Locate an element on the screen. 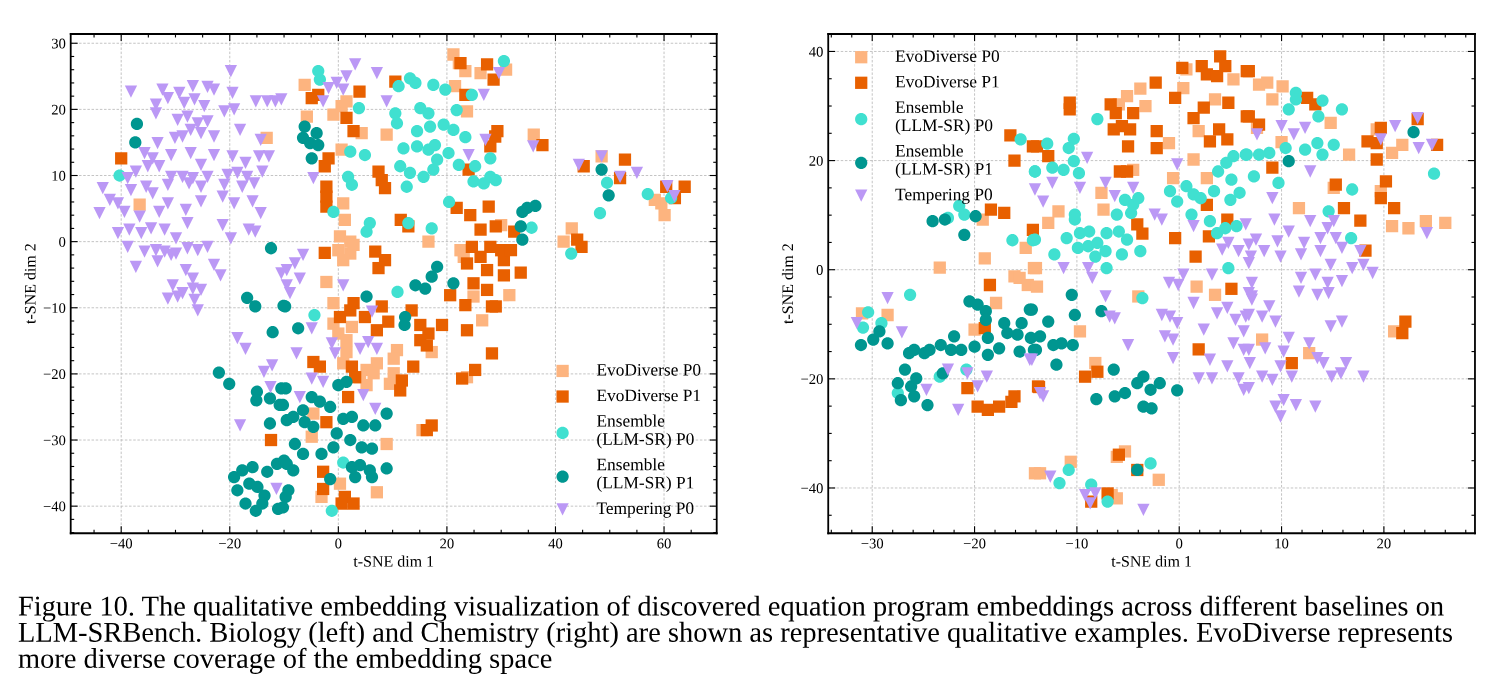  y-tick-label: 10 is located at coordinates (59, 175).